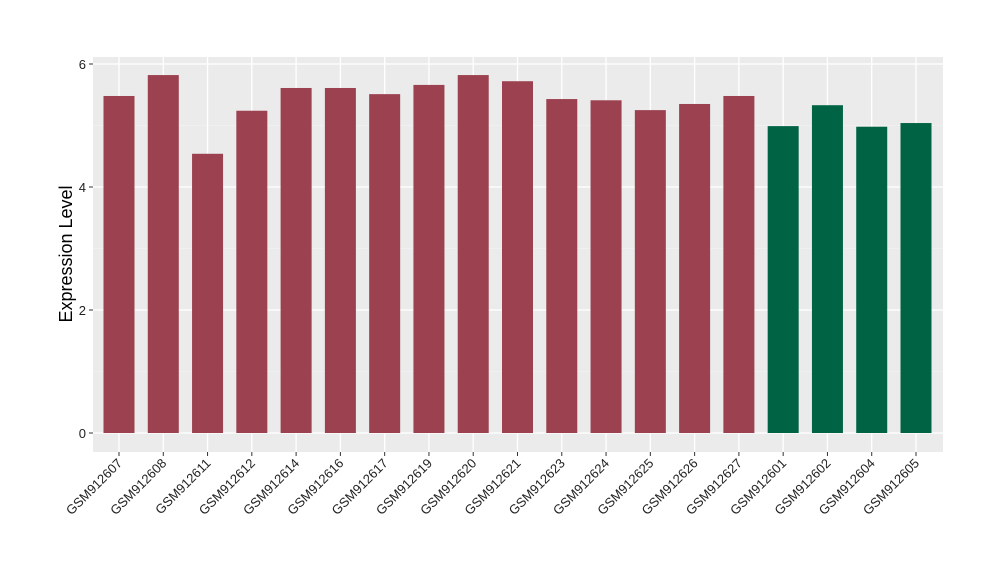 Image resolution: width=1000 pixels, height=580 pixels. I want to click on bar-GSM912614, so click(296, 260).